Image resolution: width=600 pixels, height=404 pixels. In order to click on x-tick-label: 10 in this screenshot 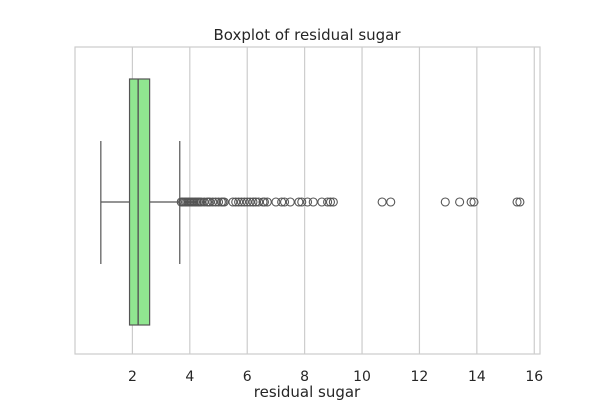, I will do `click(362, 377)`.